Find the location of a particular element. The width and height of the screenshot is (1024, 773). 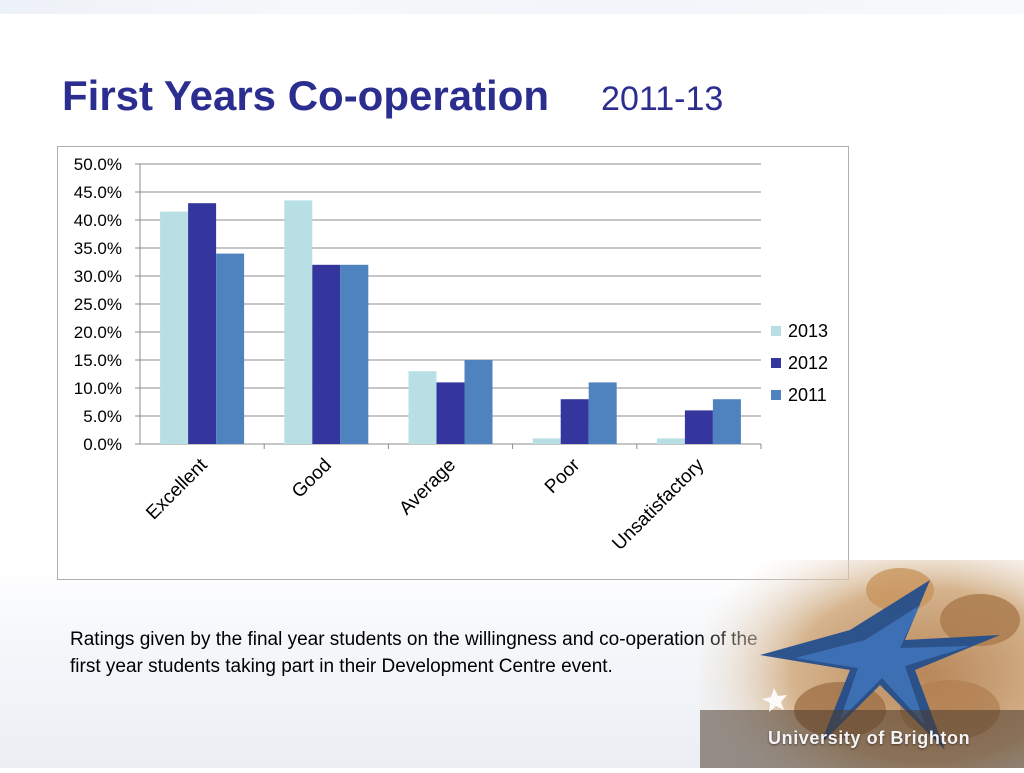

slide-title: First Years Co-operation 2011-13 is located at coordinates (392, 97).